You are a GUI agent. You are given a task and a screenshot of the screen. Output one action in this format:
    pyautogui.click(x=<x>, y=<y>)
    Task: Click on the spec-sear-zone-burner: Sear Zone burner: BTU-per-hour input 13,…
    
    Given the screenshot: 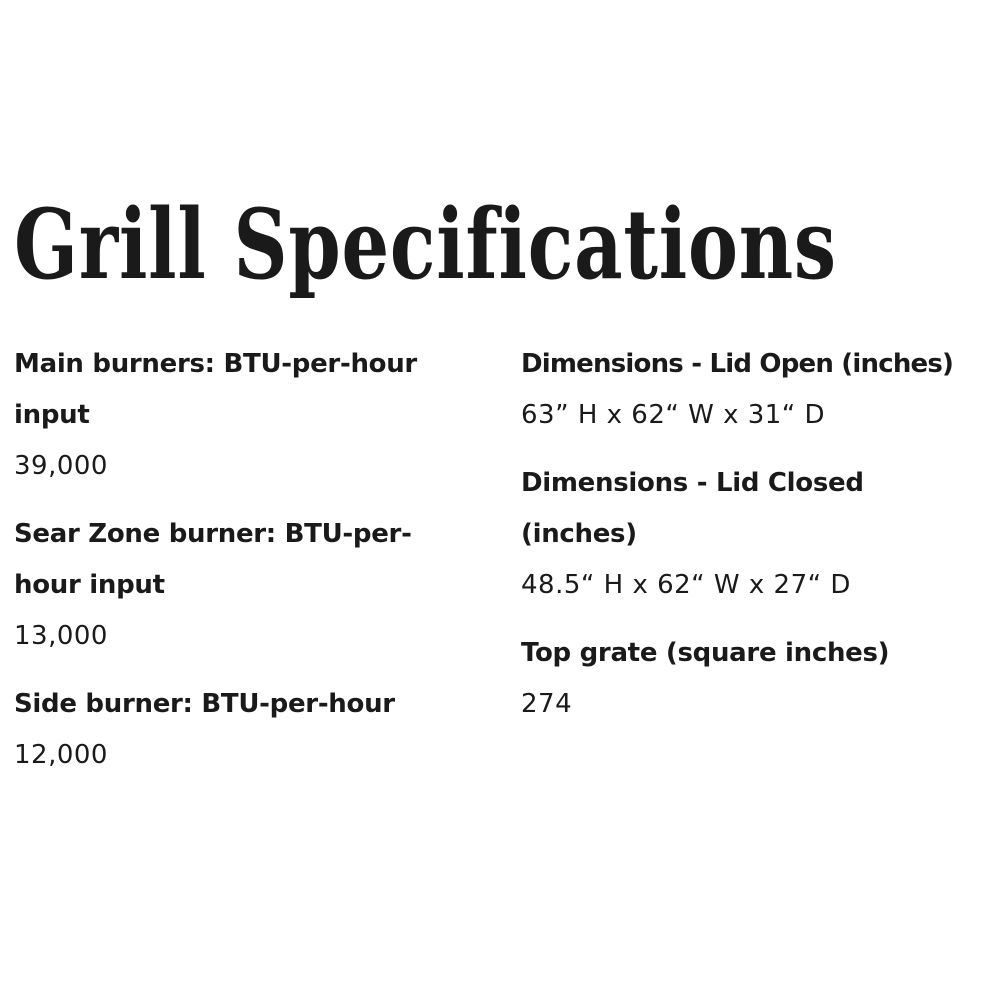 What is the action you would take?
    pyautogui.click(x=234, y=585)
    